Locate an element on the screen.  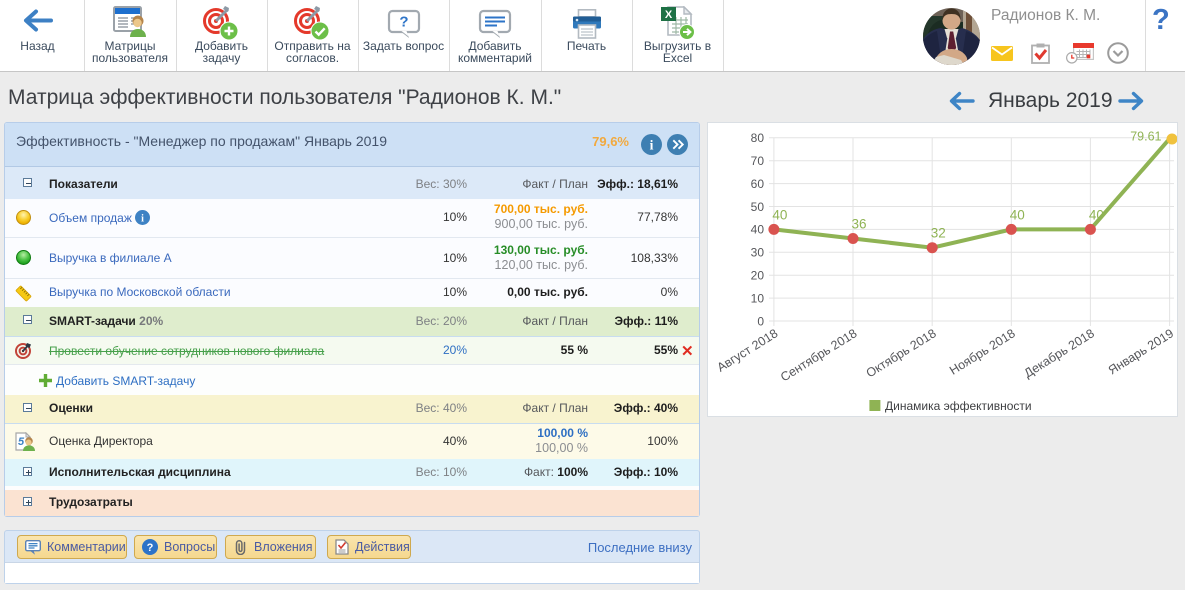
svg-text: 32 is located at coordinates (938, 233).